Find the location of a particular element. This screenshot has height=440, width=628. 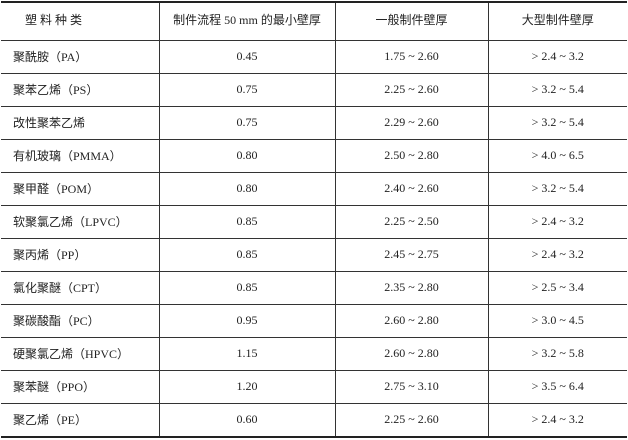

value-cell: 2.45 ~ 2.75 is located at coordinates (412, 255).